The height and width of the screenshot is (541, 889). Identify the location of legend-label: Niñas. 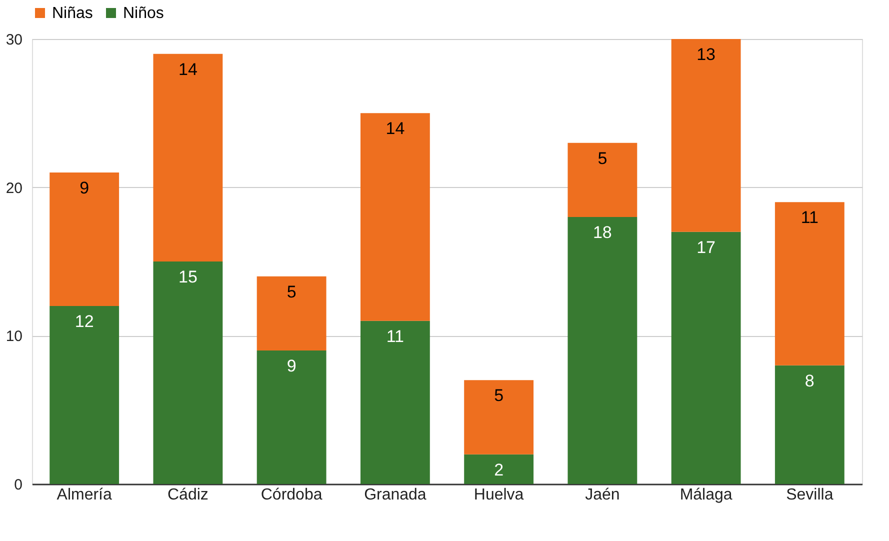
(72, 13).